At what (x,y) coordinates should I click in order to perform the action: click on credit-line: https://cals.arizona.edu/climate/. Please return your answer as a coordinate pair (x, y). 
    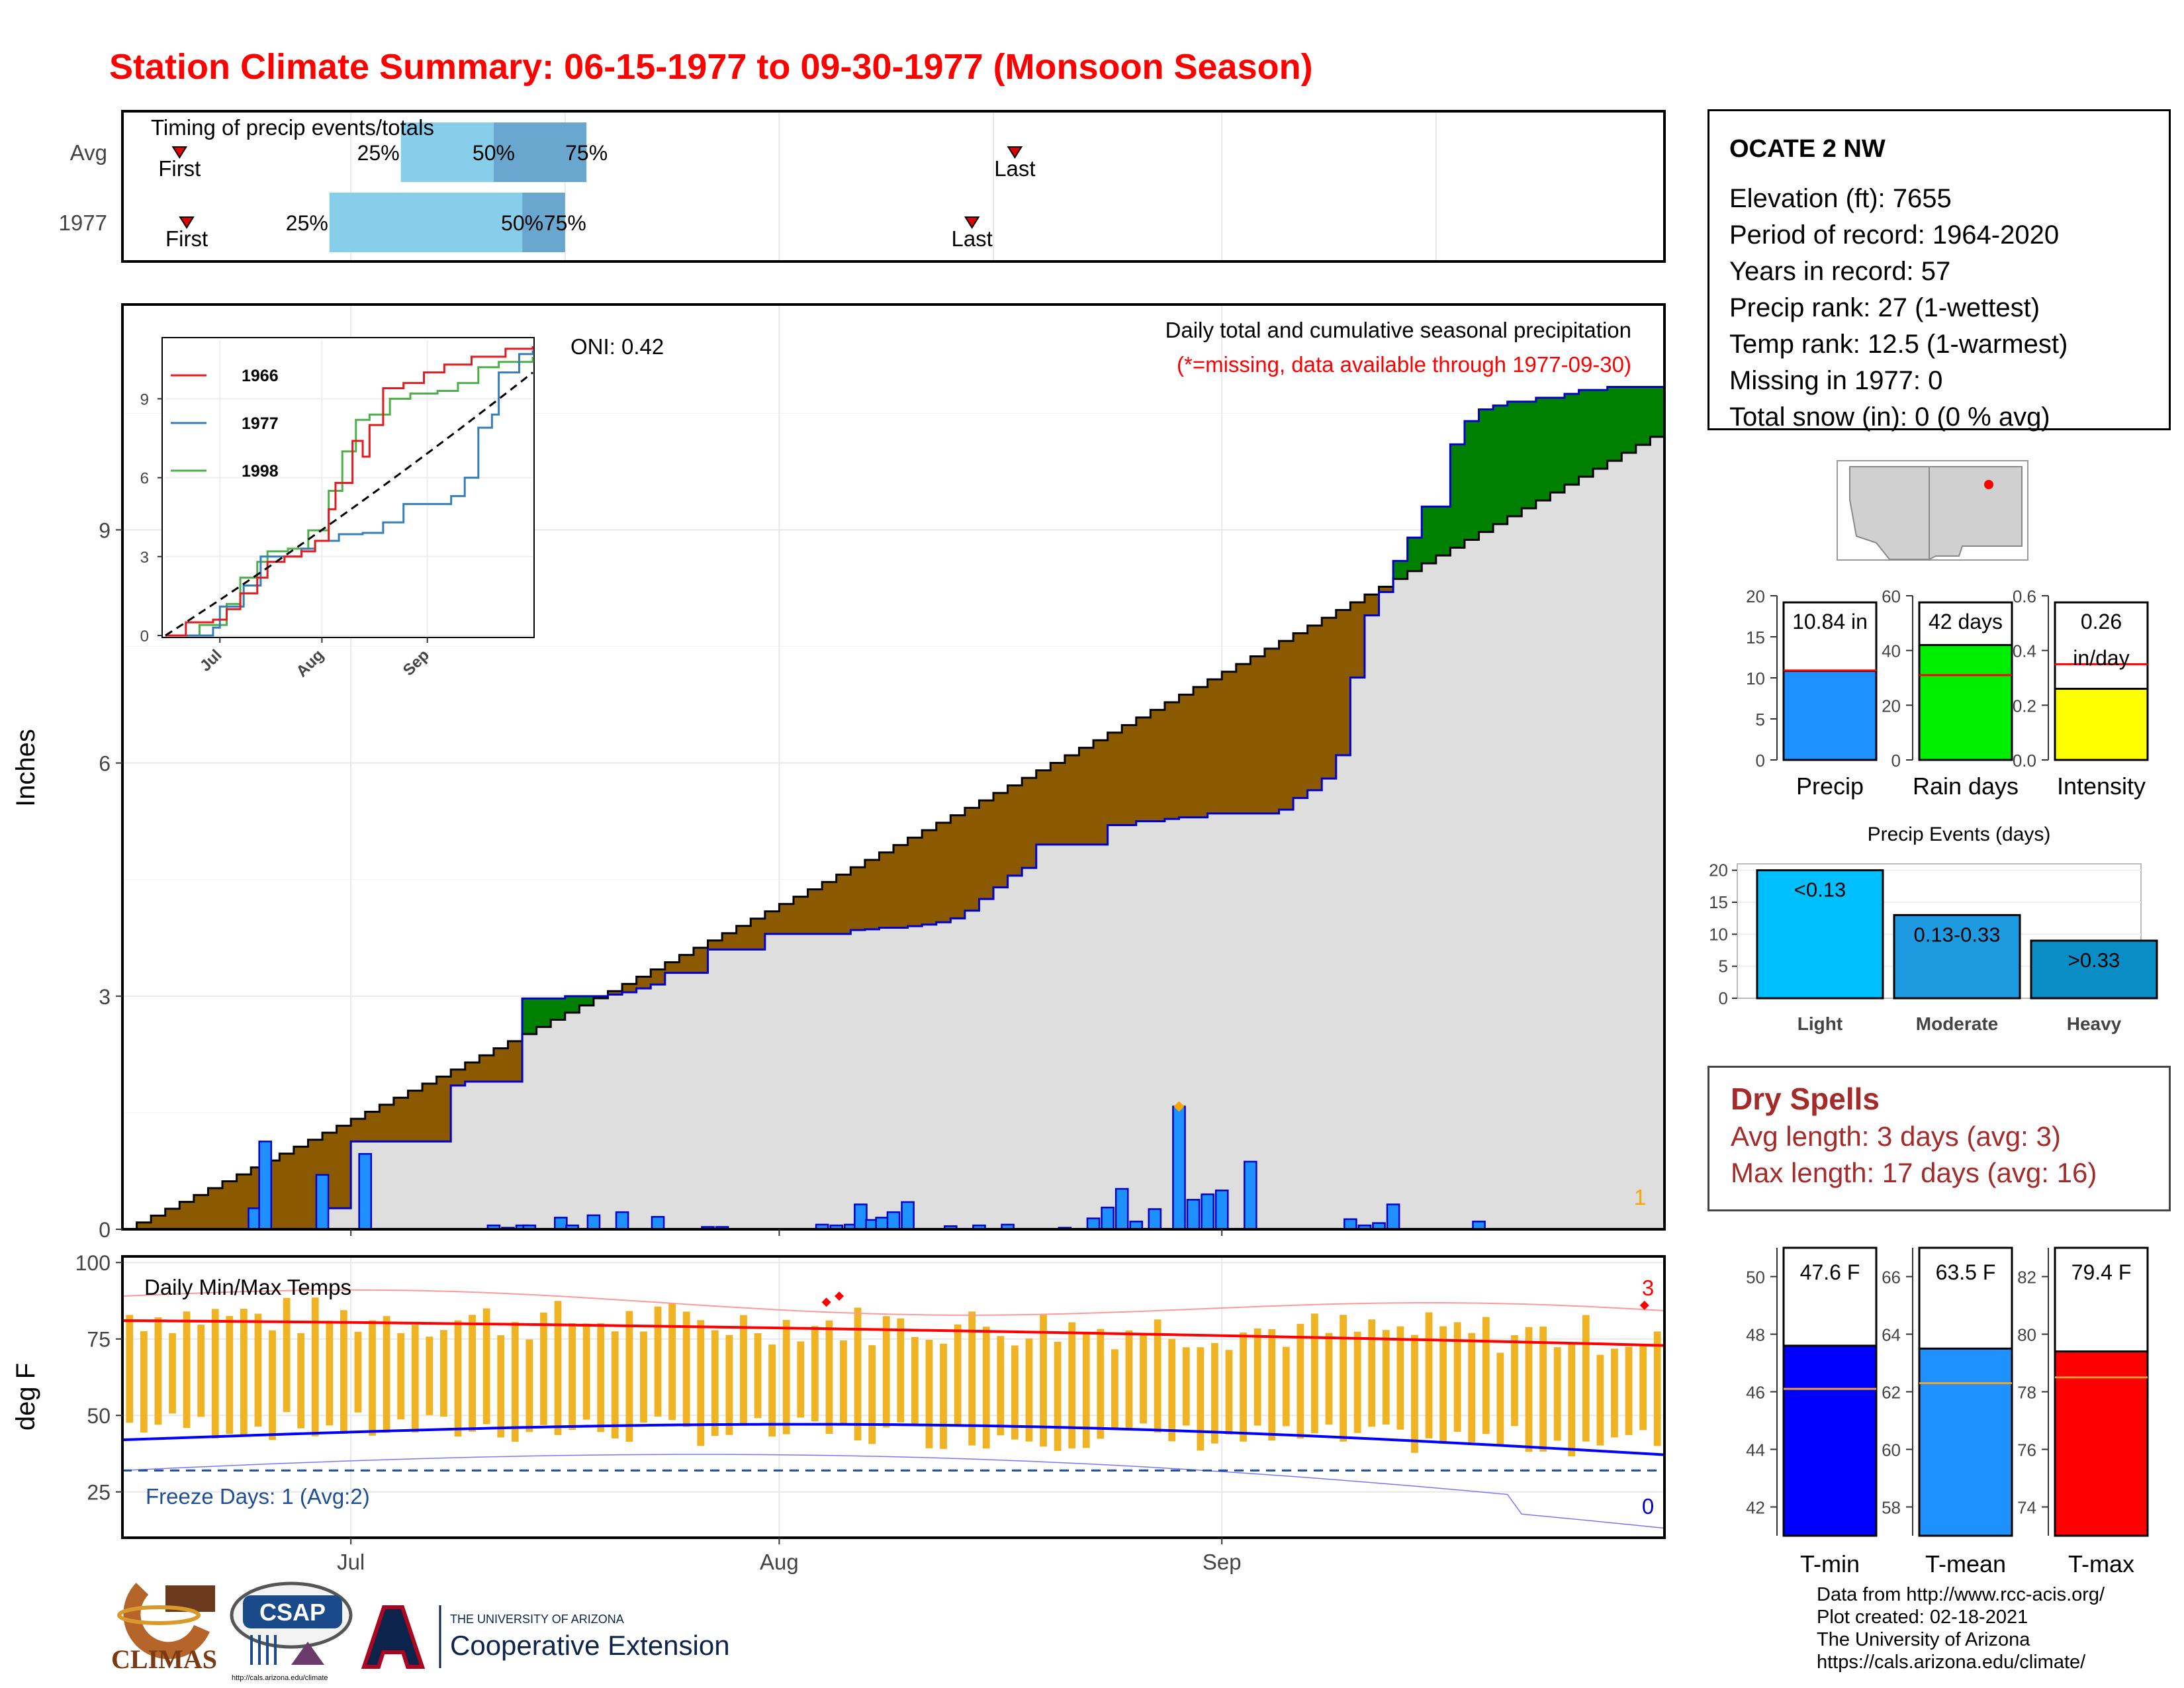
    Looking at the image, I should click on (1951, 1662).